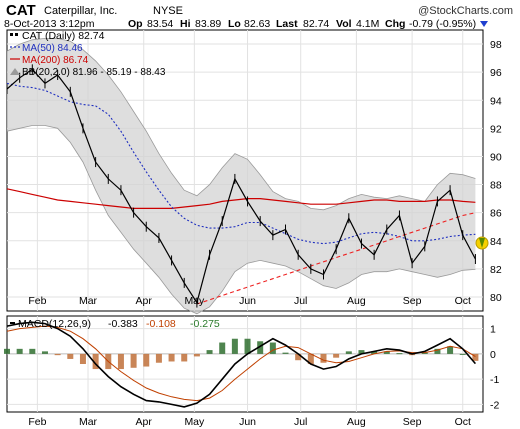 The height and width of the screenshot is (429, 520). I want to click on chg-label: Chg, so click(395, 24).